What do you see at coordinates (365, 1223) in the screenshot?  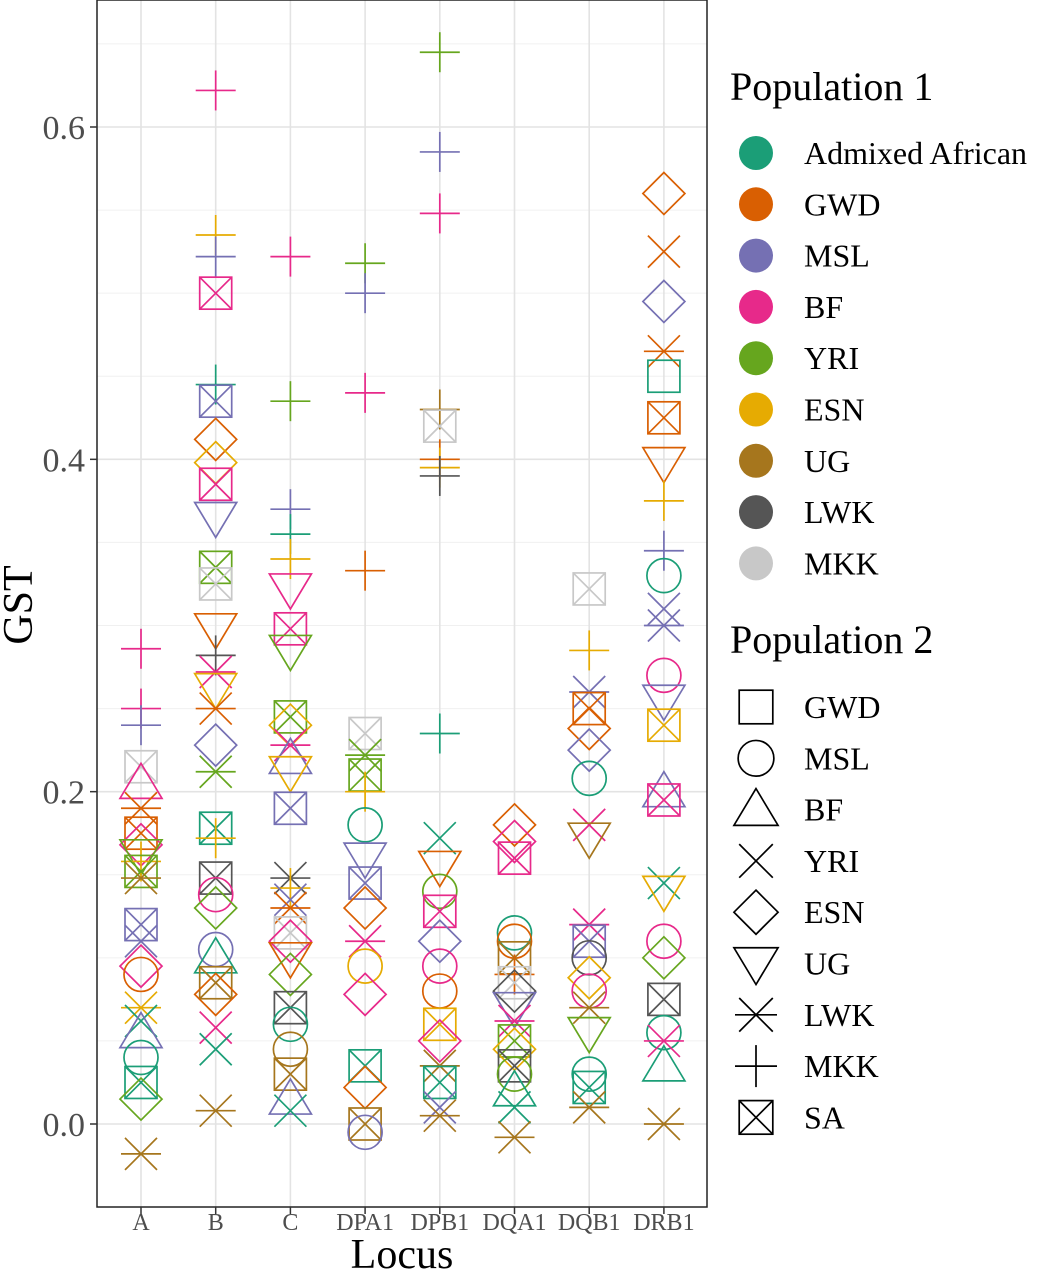 I see `x-tick-label: DPA1` at bounding box center [365, 1223].